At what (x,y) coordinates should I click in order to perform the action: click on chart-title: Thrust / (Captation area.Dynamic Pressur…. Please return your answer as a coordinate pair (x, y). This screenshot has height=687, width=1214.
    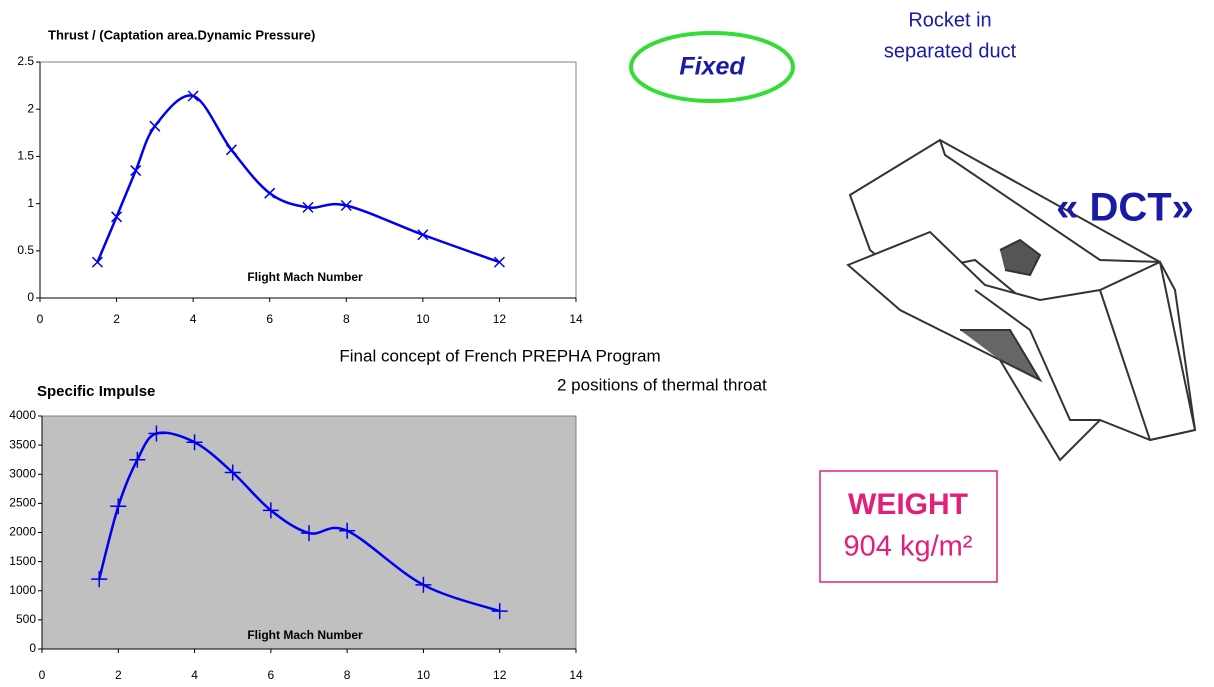
    Looking at the image, I should click on (181, 34).